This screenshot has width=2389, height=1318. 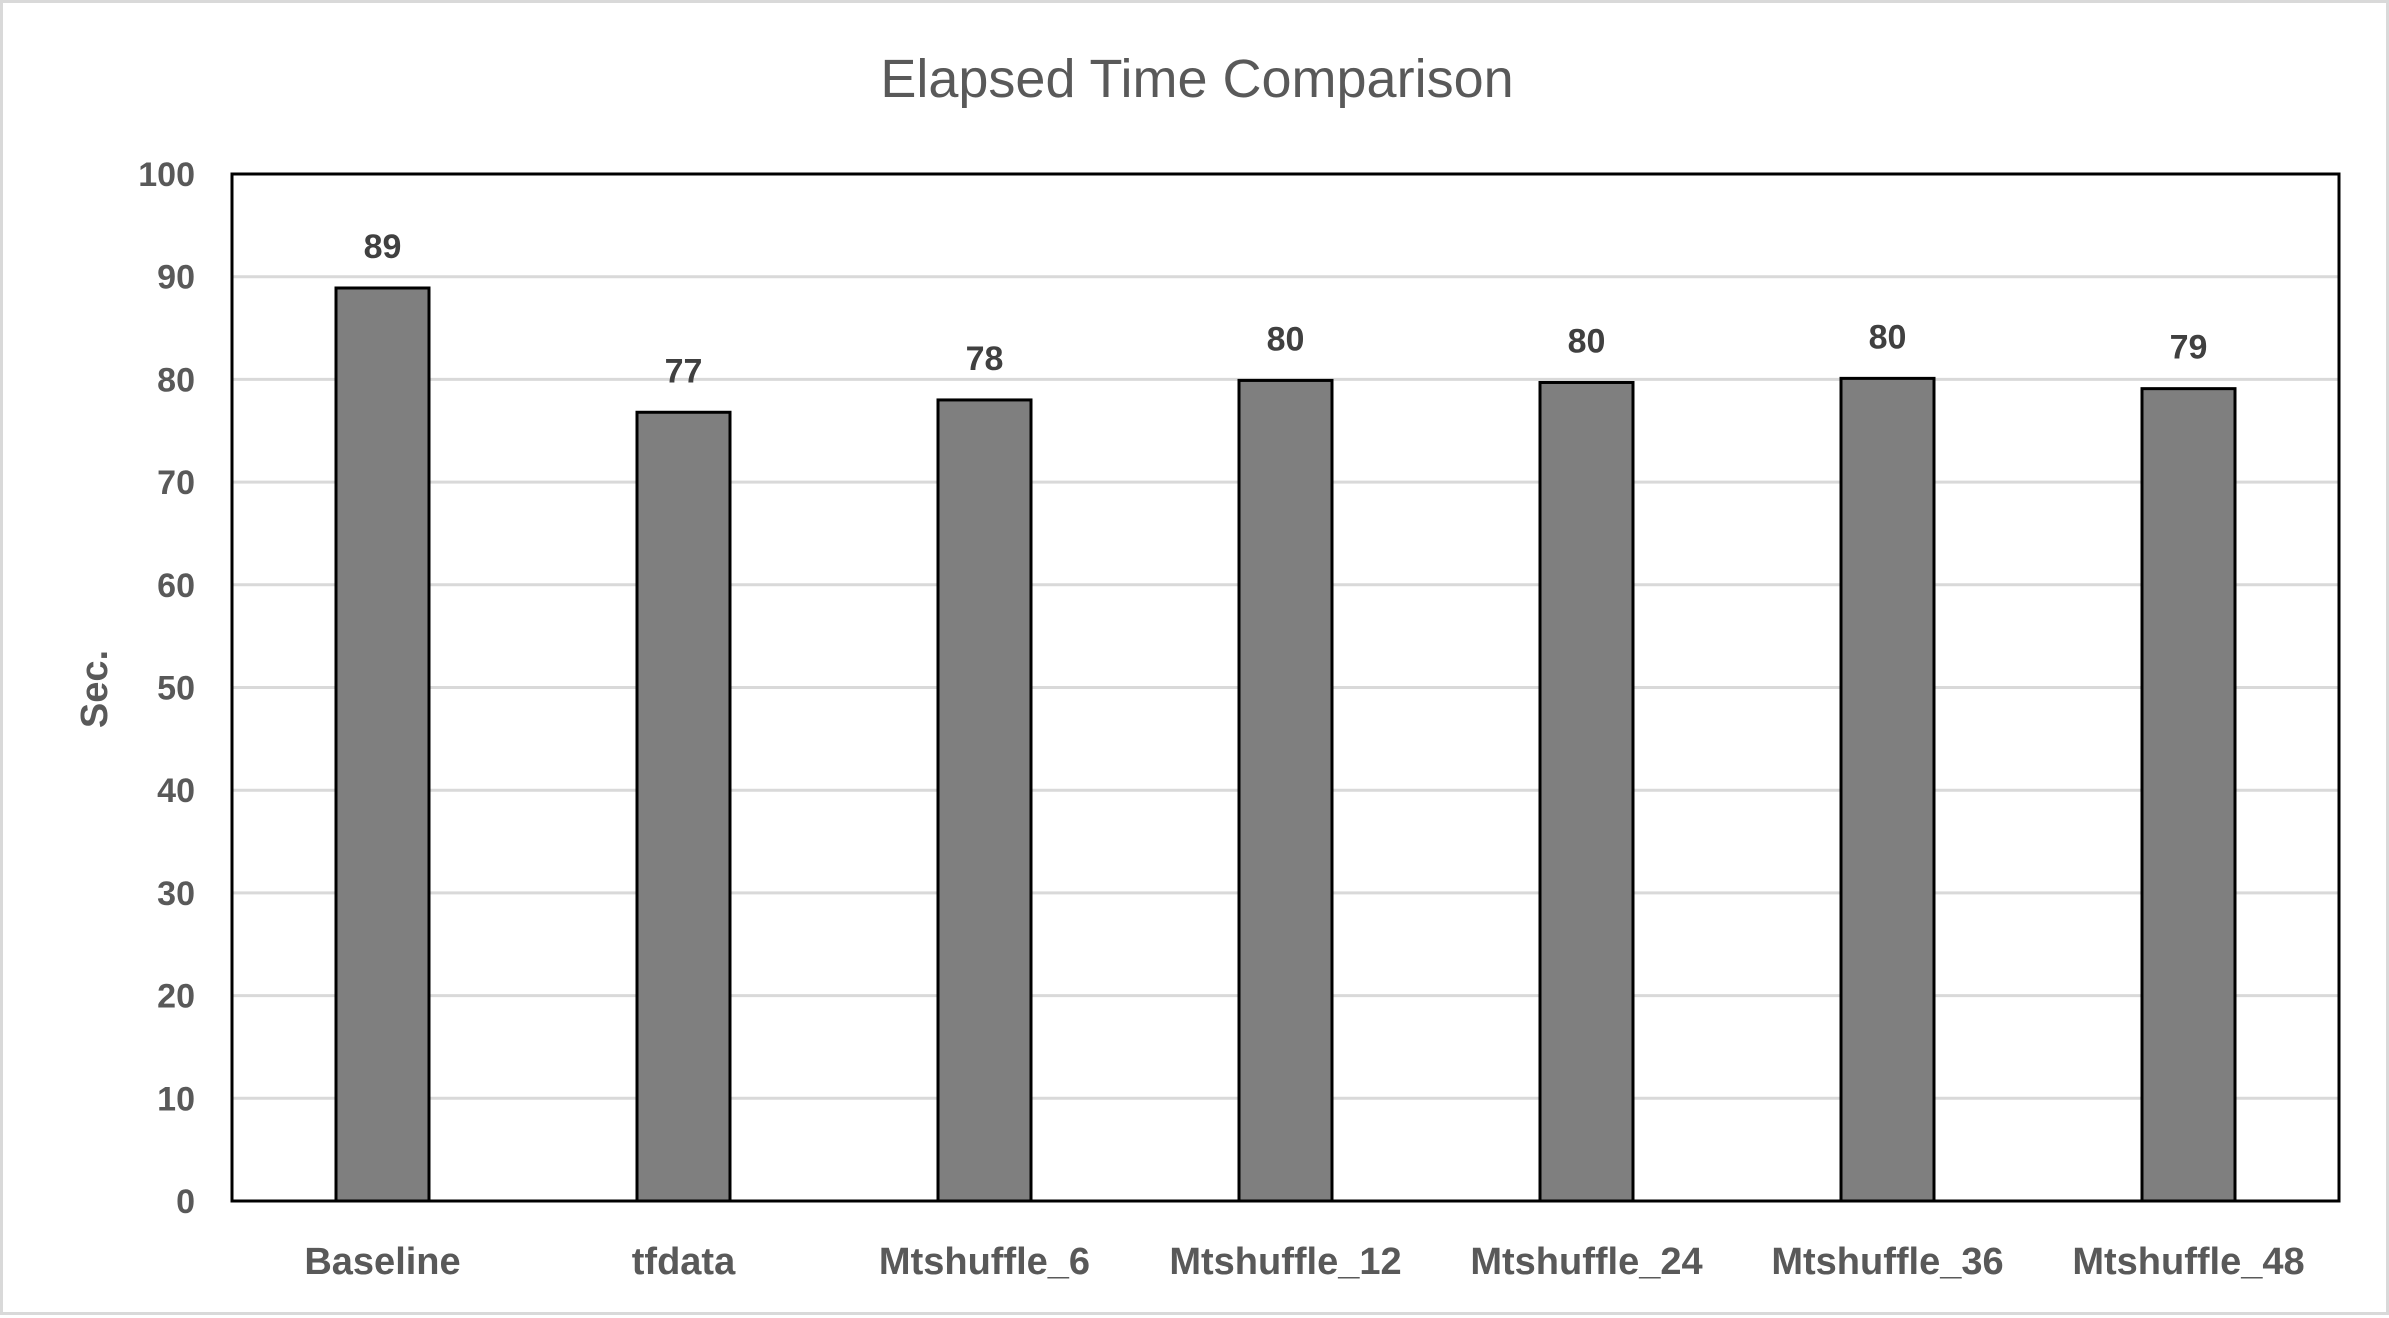 What do you see at coordinates (383, 247) in the screenshot?
I see `data-label: 89` at bounding box center [383, 247].